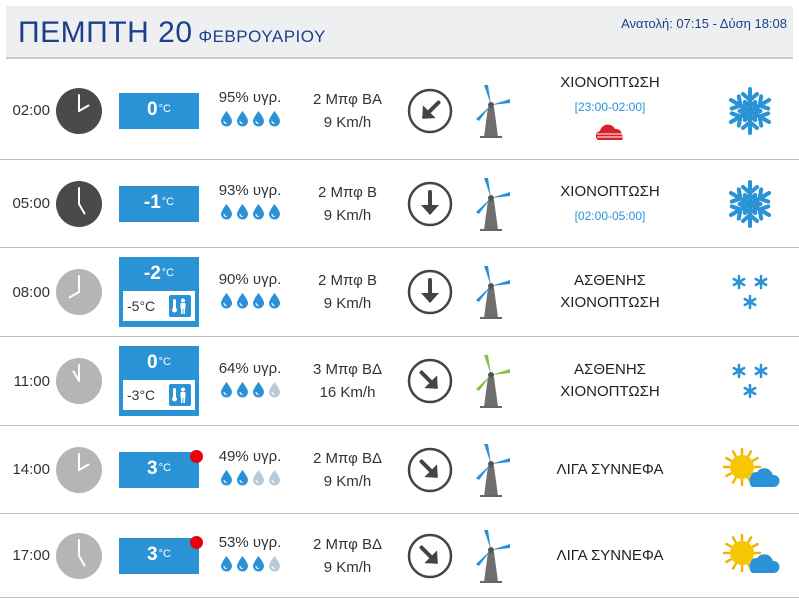 Image resolution: width=799 pixels, height=598 pixels. What do you see at coordinates (180, 306) in the screenshot?
I see `person-thermometer-icon` at bounding box center [180, 306].